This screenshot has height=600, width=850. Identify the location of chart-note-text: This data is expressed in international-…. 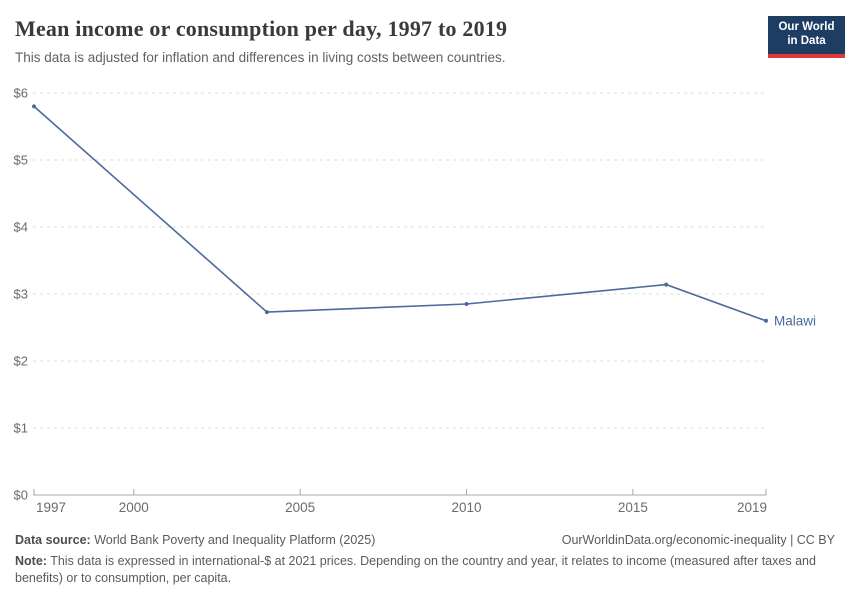
(415, 569).